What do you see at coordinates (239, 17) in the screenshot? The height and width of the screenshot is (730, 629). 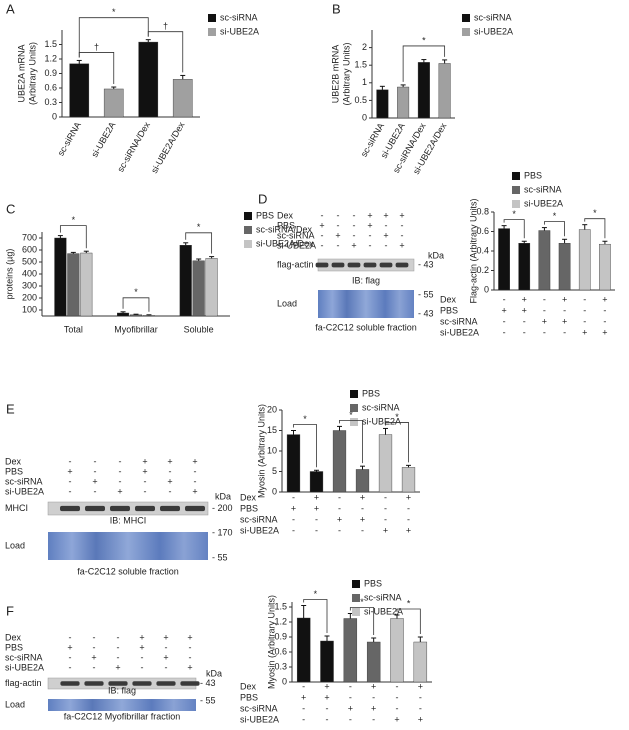 I see `legend-label: sc-siRNA` at bounding box center [239, 17].